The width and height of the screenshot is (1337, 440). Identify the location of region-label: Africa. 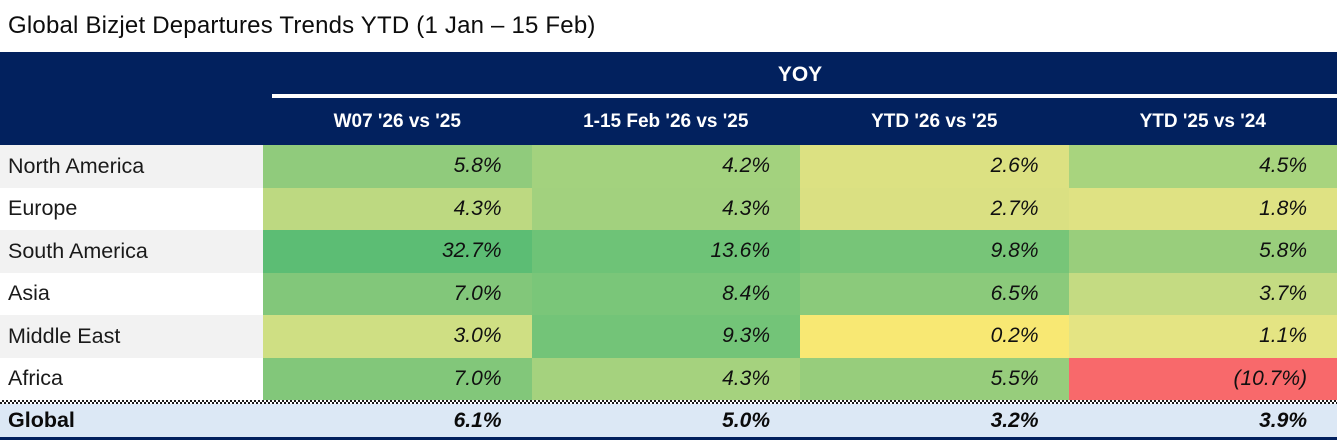
(131, 378).